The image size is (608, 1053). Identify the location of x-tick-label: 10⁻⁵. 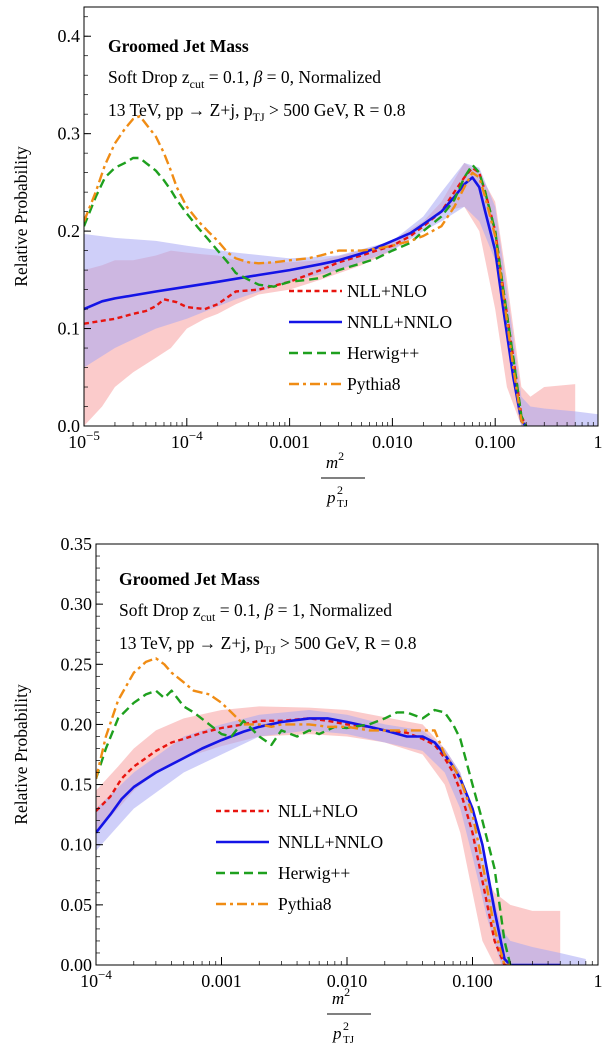
(84, 440).